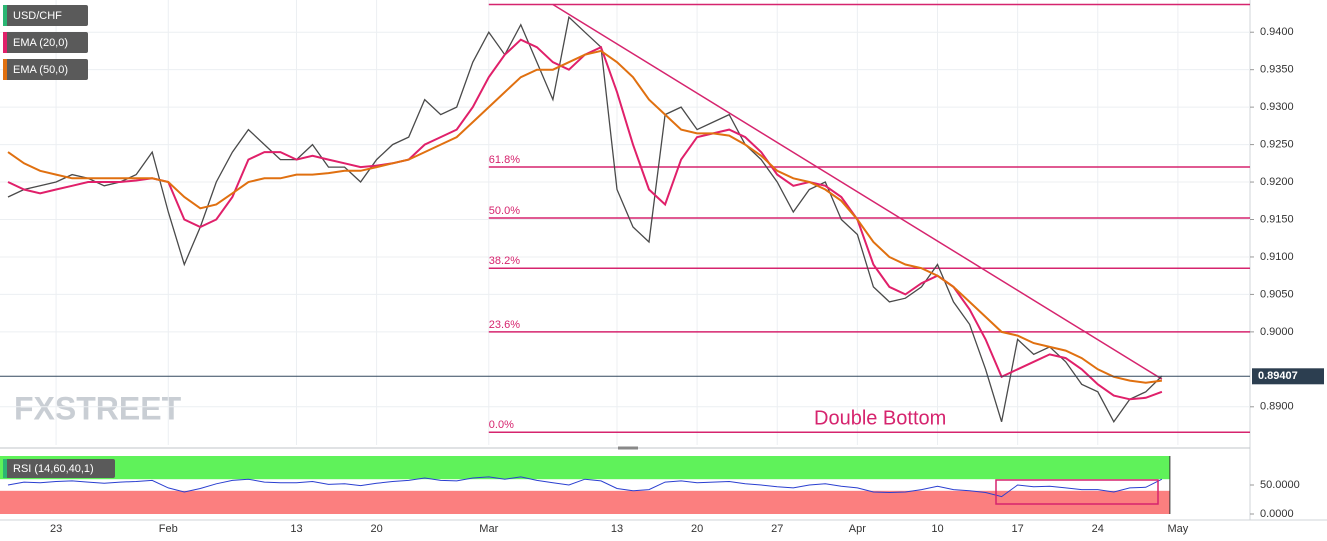  What do you see at coordinates (40, 43) in the screenshot?
I see `legend-label: EMA (20,0)` at bounding box center [40, 43].